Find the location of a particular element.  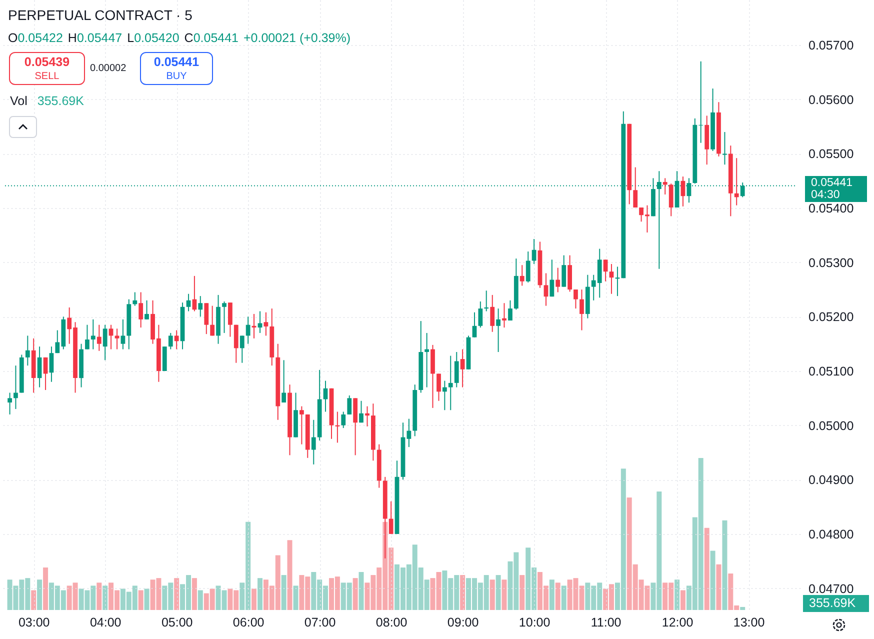

text: 04:30 is located at coordinates (826, 194).